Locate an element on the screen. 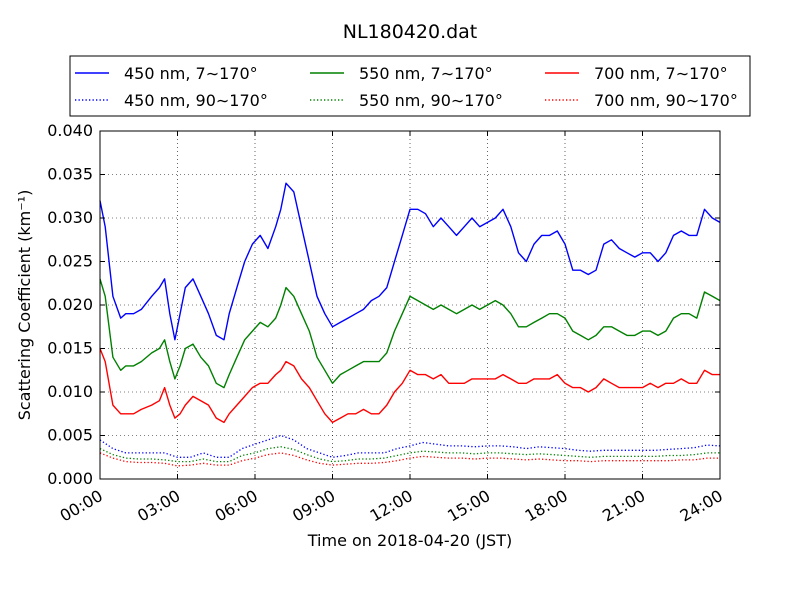  x-axis-label: Time on 2018-04-20 (JST) is located at coordinates (409, 540).